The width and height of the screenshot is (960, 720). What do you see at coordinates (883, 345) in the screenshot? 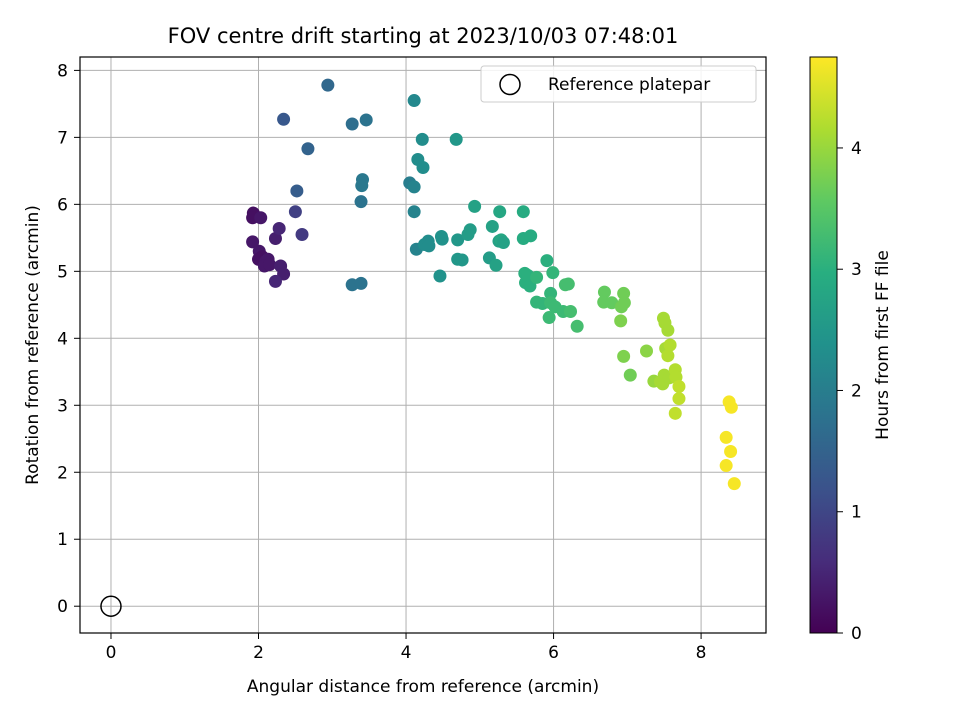
I see `colorbar-label: Hours from first FF file` at bounding box center [883, 345].